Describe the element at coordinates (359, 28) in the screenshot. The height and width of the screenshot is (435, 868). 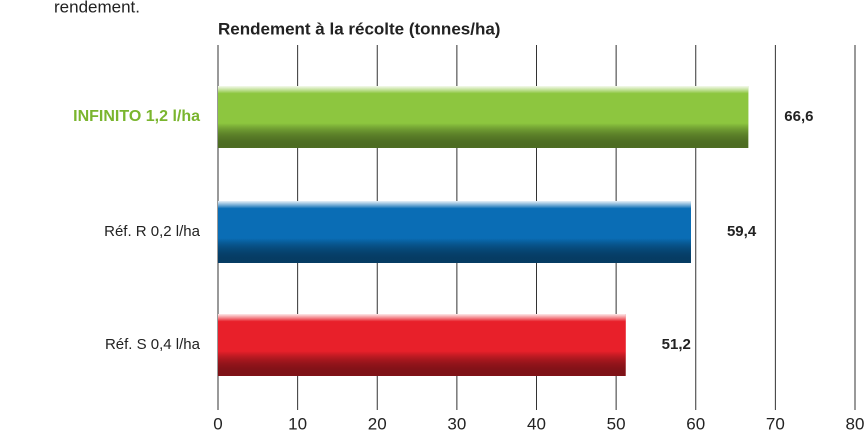
I see `chart-title: Rendement à la récolte (tonnes/ha)` at that location.